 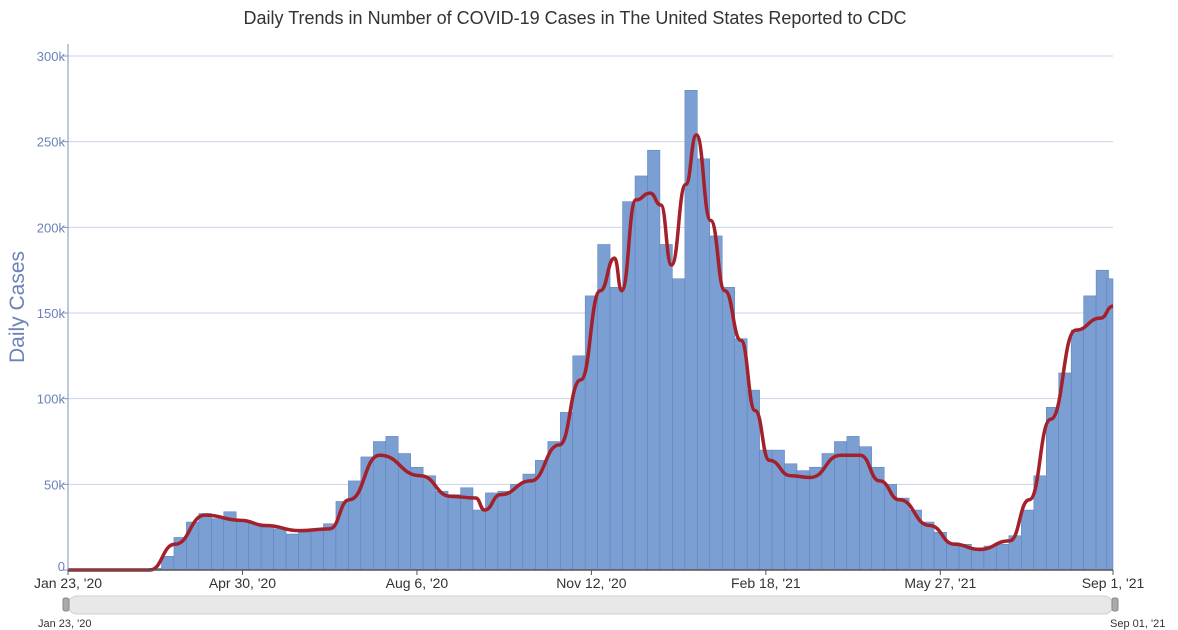 I want to click on x-tick-label: Nov 12, '20, so click(x=591, y=583).